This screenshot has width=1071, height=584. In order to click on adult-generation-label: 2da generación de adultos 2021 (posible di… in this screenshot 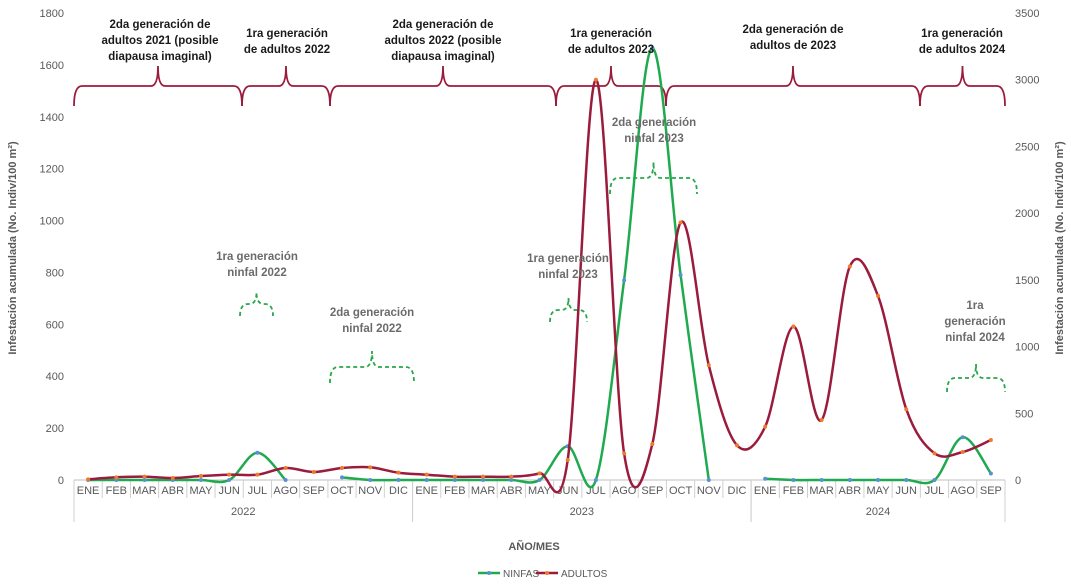, I will do `click(160, 41)`.